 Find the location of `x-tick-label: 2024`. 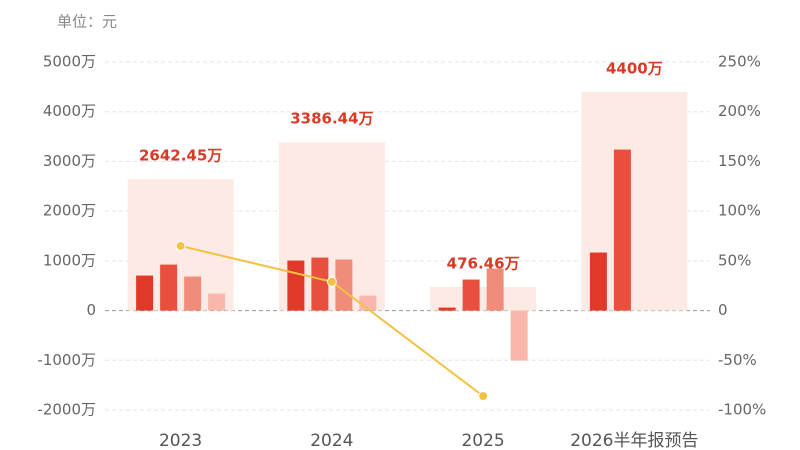

x-tick-label: 2024 is located at coordinates (331, 440).